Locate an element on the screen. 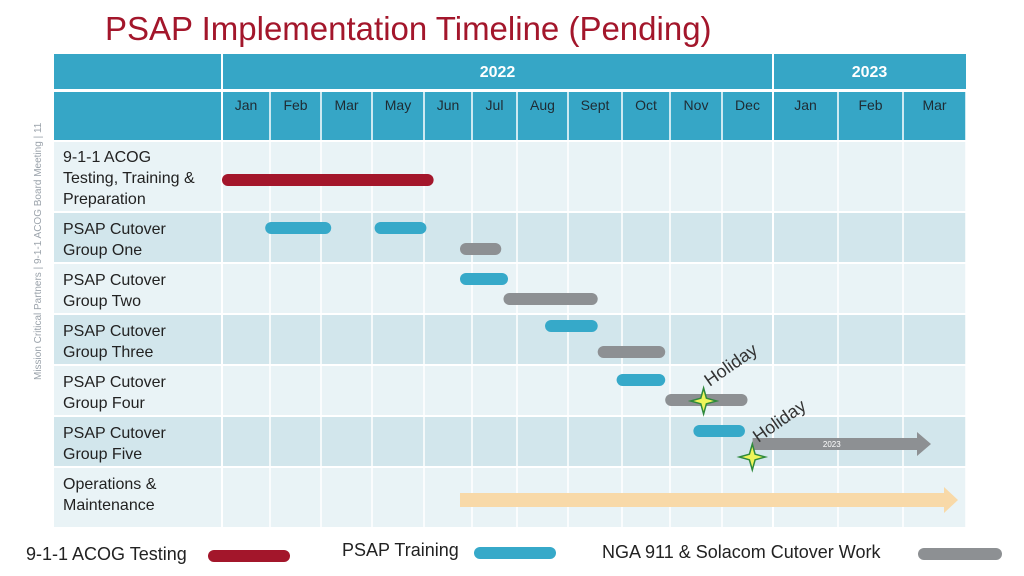 This screenshot has width=1024, height=576. row-label: Group Three is located at coordinates (108, 352).